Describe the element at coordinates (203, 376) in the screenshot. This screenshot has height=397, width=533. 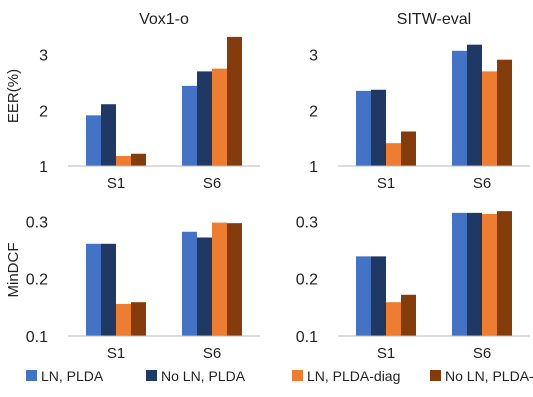
I see `legend-label: No LN, PLDA` at that location.